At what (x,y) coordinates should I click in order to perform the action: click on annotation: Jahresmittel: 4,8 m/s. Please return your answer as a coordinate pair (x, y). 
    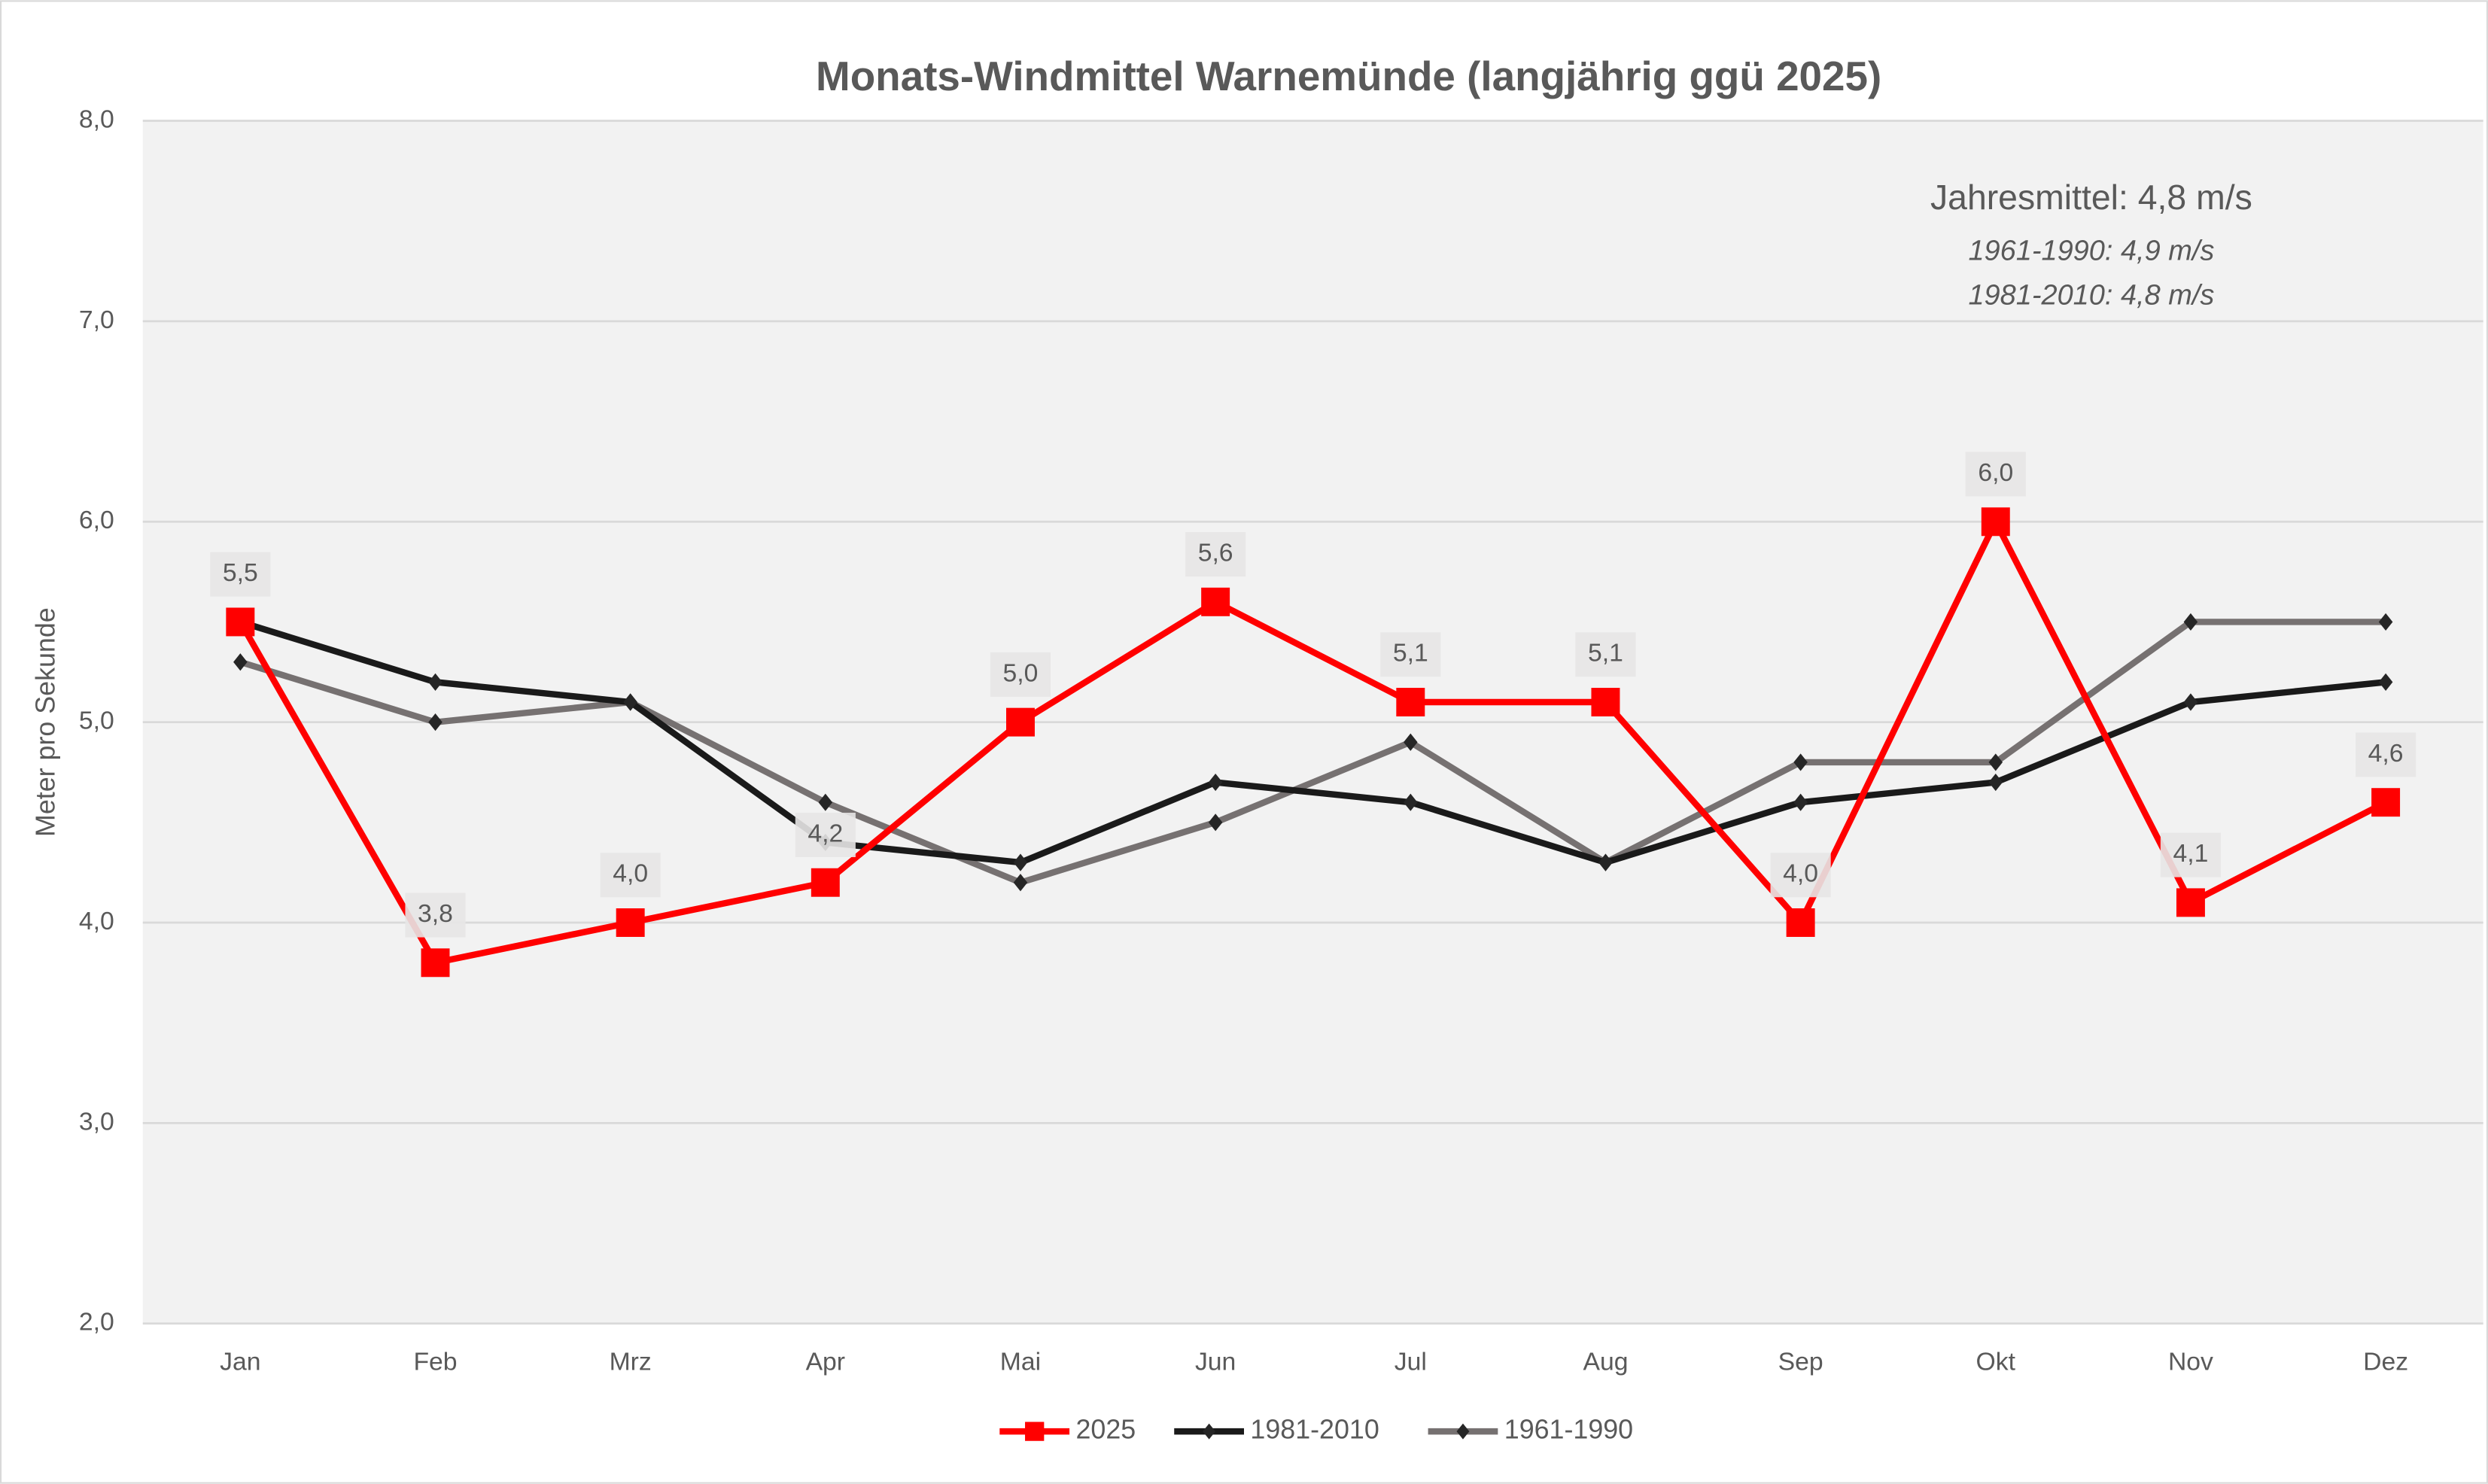
    Looking at the image, I should click on (2091, 197).